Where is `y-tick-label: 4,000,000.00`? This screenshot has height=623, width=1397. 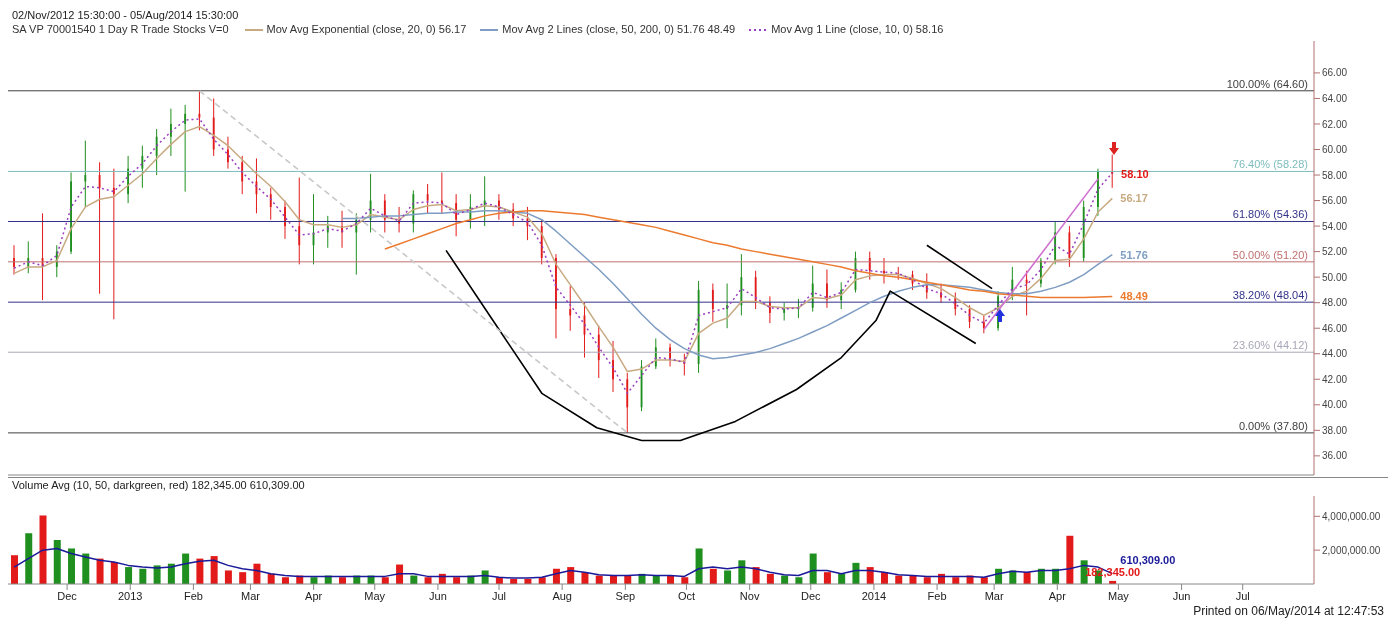 y-tick-label: 4,000,000.00 is located at coordinates (1351, 516).